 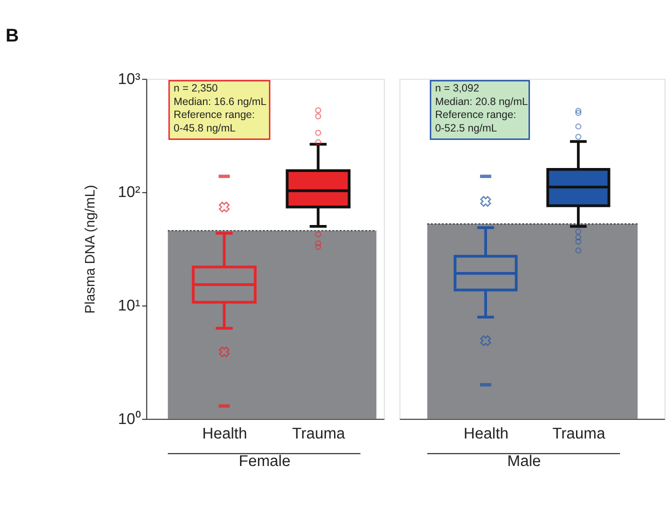 I want to click on chart-title: B, so click(x=12, y=35).